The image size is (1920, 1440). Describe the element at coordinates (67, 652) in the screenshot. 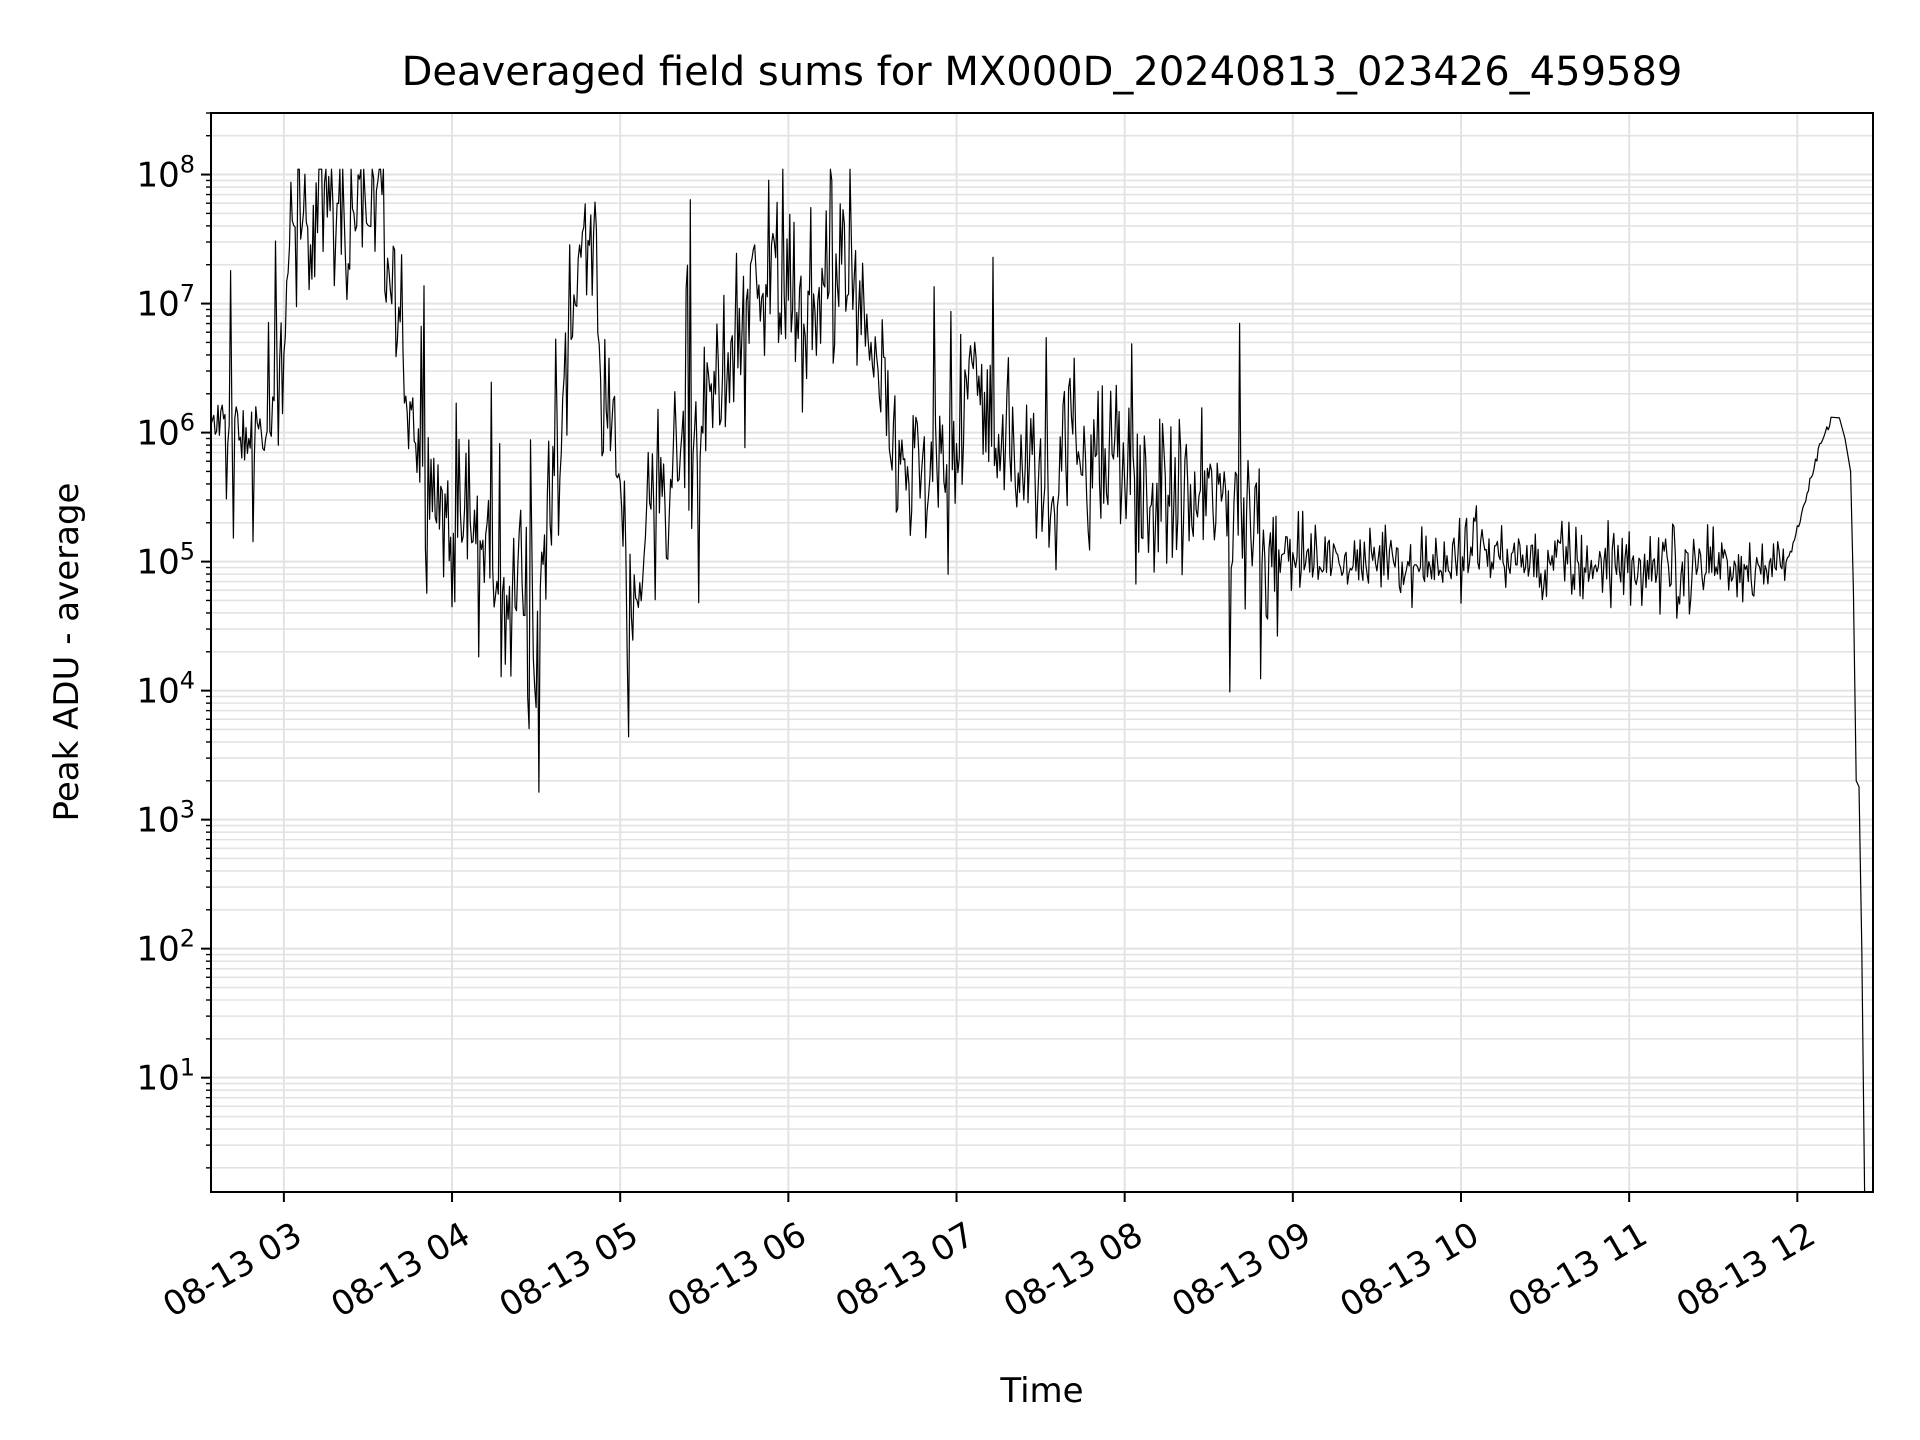

I see `y-axis-label: Peak ADU - average` at that location.